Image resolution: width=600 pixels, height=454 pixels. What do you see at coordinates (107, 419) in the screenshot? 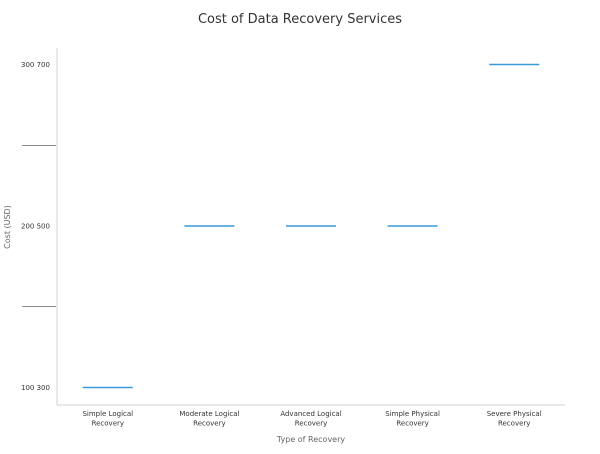
I see `x-tick-label: Simple Logical Recovery` at bounding box center [107, 419].